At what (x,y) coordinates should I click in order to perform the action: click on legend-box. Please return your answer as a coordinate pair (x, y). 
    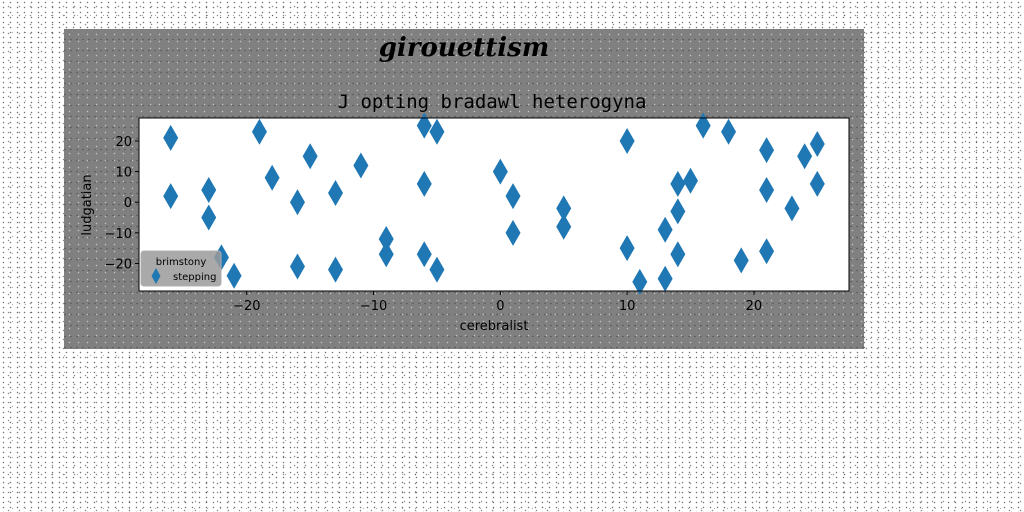
    Looking at the image, I should click on (181, 268).